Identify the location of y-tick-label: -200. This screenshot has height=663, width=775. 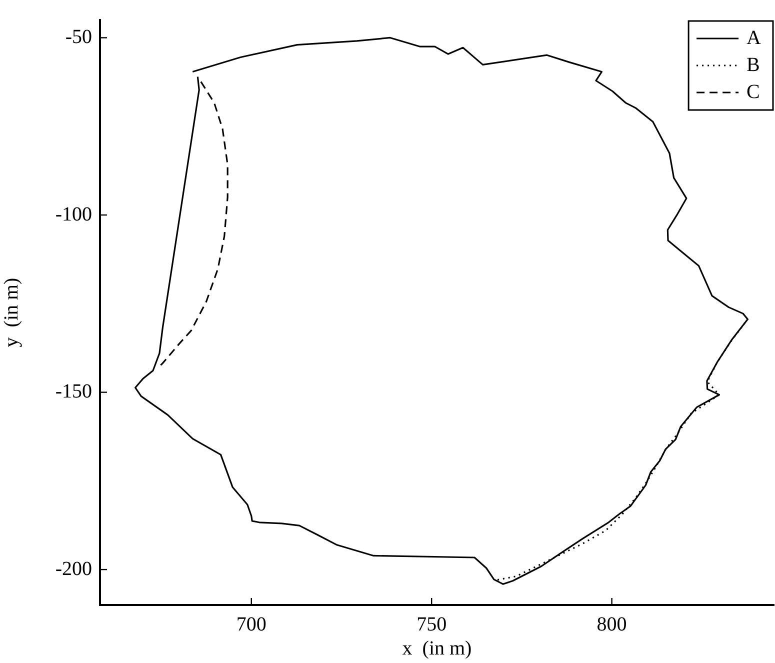
(73, 569).